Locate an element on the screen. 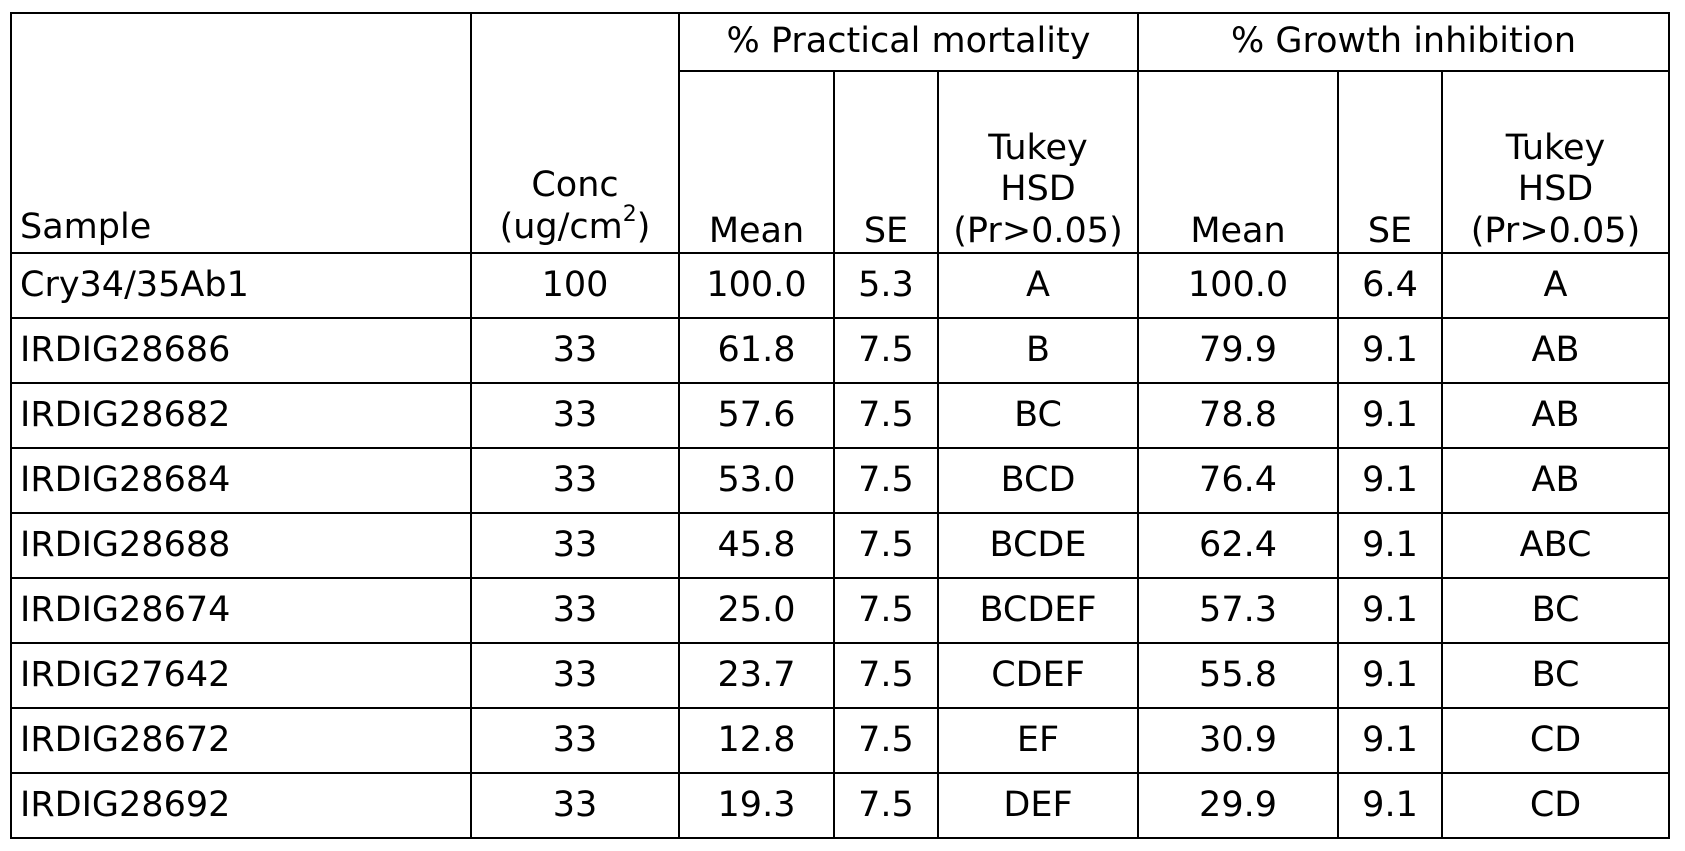  table-row: IRDIG28688 33 45.8 7.5 BCDE 62.4 9.1 ABC is located at coordinates (840, 545).